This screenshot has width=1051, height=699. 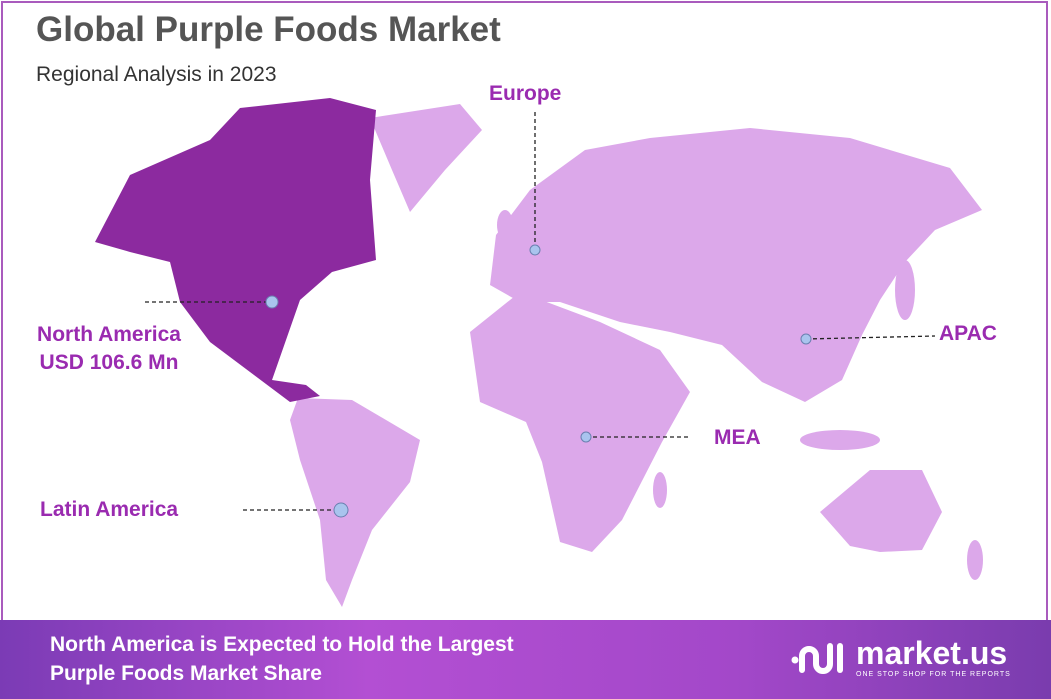 What do you see at coordinates (235, 250) in the screenshot?
I see `north-america-shape` at bounding box center [235, 250].